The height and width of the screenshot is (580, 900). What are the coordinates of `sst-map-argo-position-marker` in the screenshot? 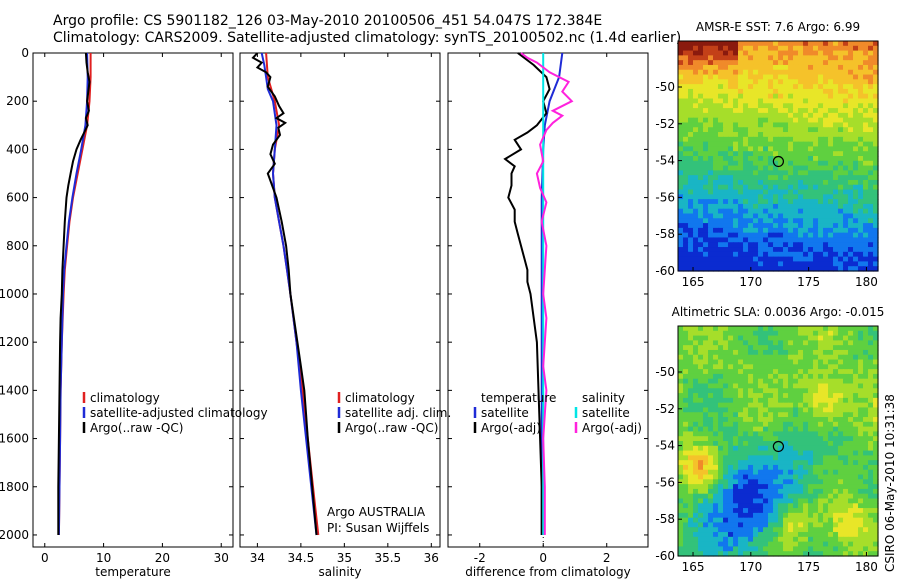 It's located at (778, 161).